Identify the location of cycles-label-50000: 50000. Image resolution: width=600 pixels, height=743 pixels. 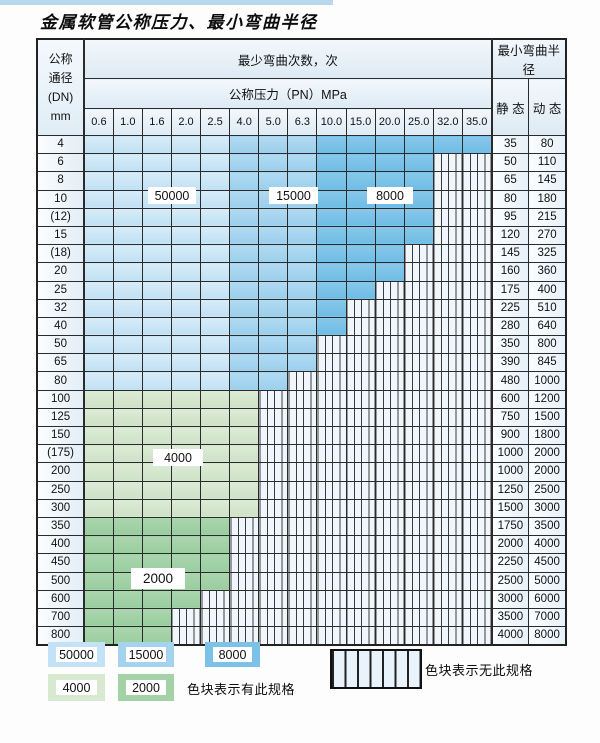
(172, 195).